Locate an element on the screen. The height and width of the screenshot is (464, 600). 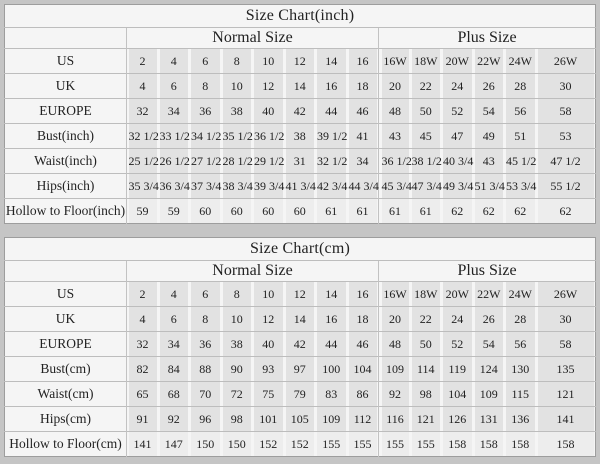
table-row-europe: EUROPE 32 34 36 38 40 42 44 46 48 50 52 54 56 58 is located at coordinates (300, 344).